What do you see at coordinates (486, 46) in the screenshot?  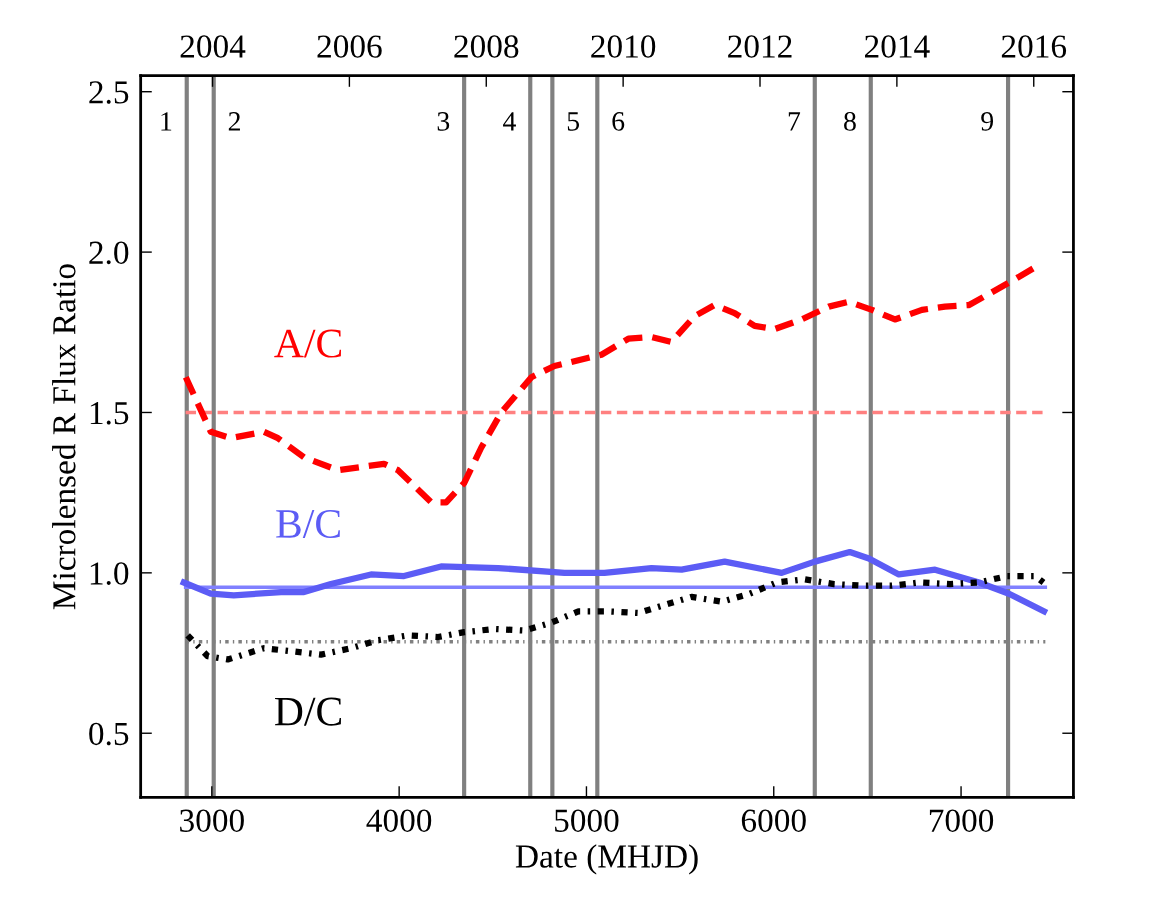 I see `x2-tick-label: 2008` at bounding box center [486, 46].